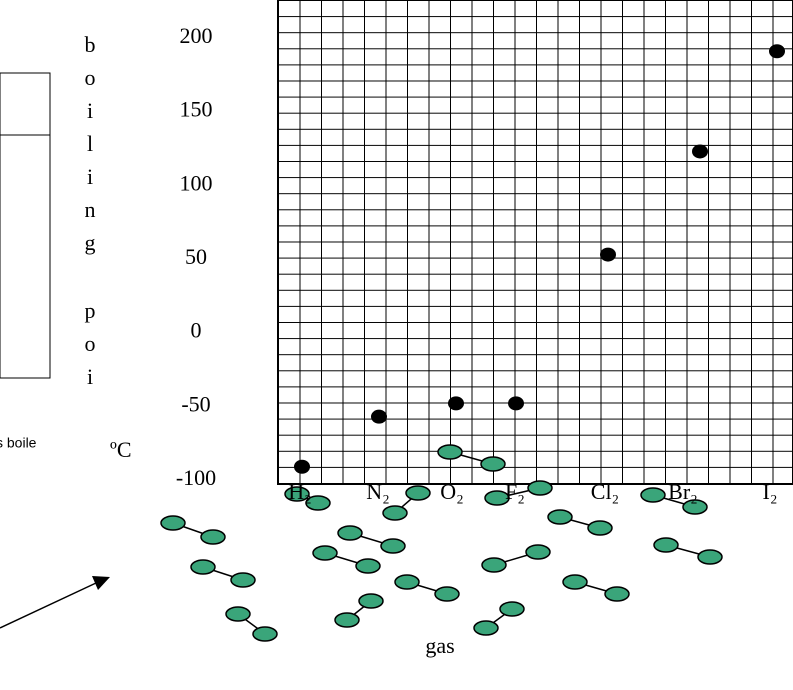 This screenshot has height=690, width=793. I want to click on y-axis-label-letter: l, so click(90, 143).